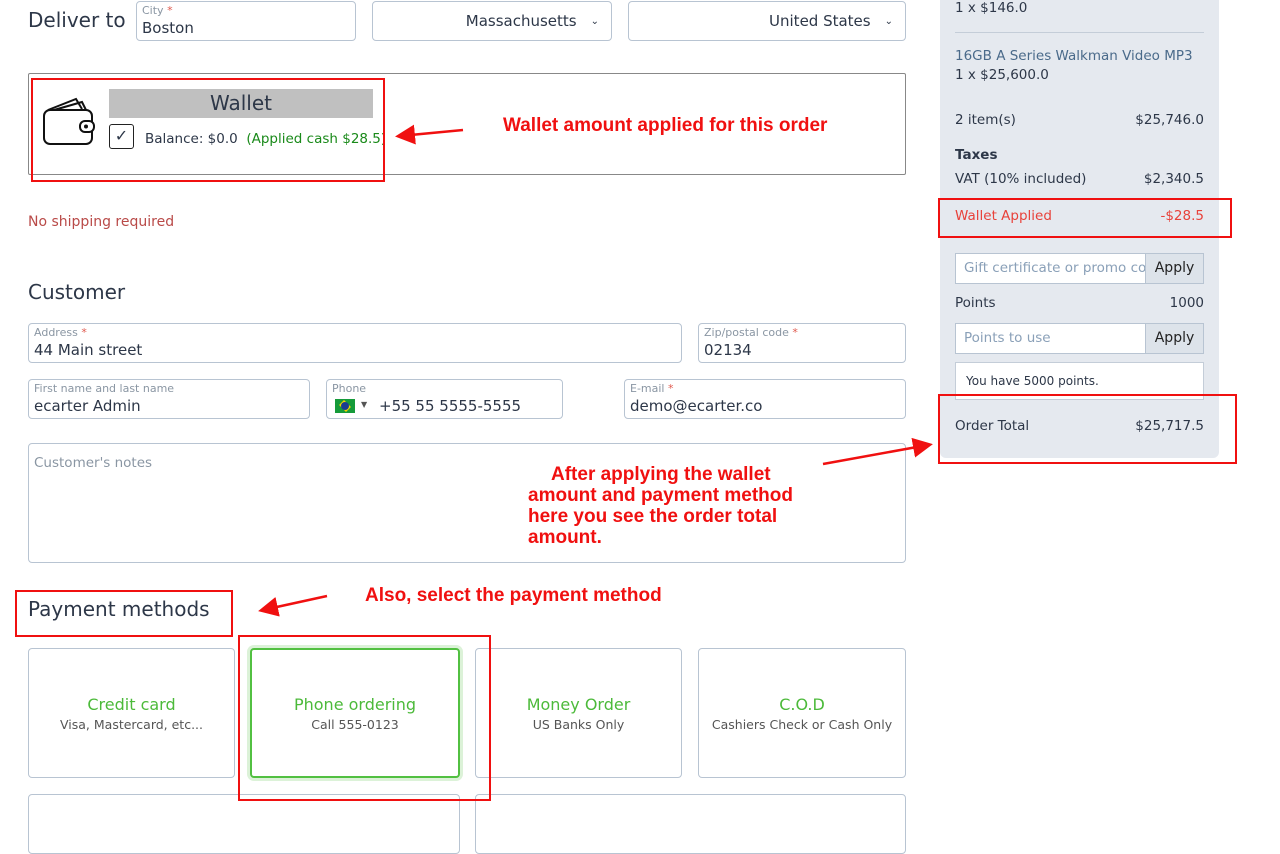 Image resolution: width=1280 pixels, height=854 pixels. What do you see at coordinates (1186, 303) in the screenshot?
I see `points-value: 1000` at bounding box center [1186, 303].